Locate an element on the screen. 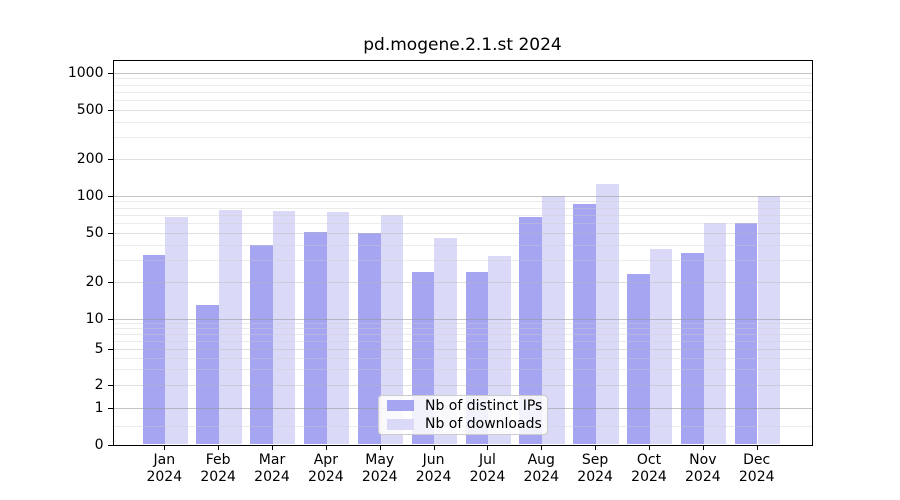 The height and width of the screenshot is (500, 900). x-axis-month-label: Mar is located at coordinates (272, 459).